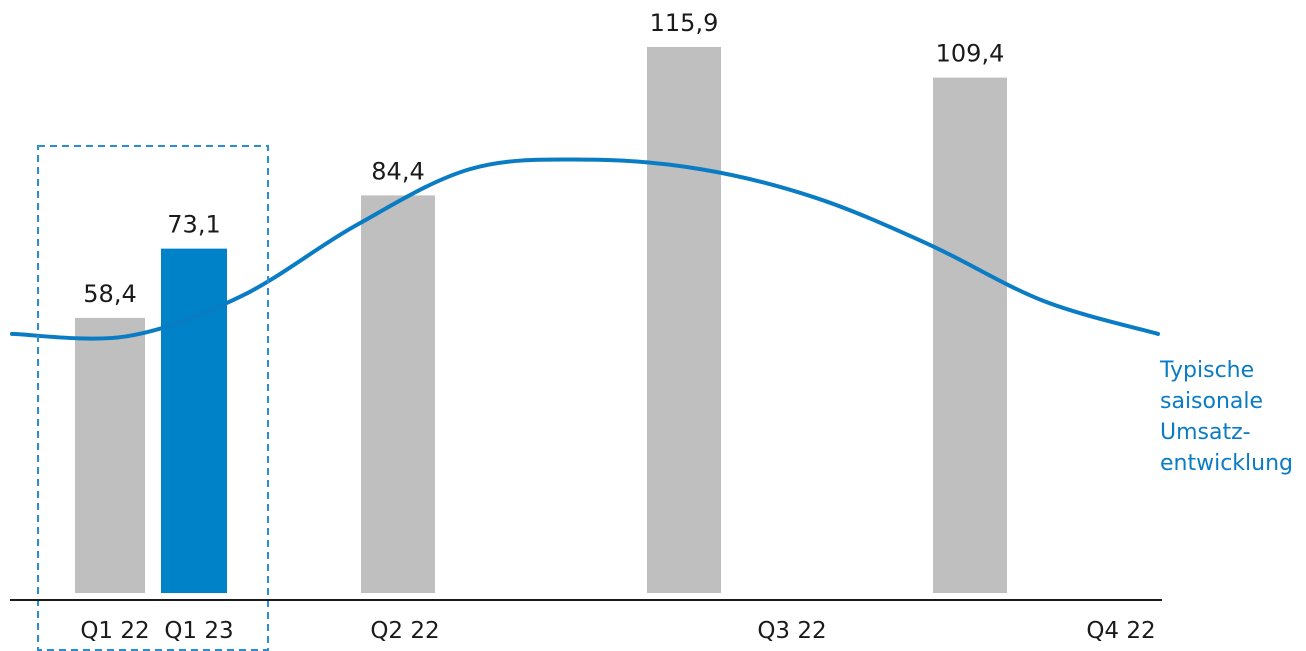 The height and width of the screenshot is (651, 1306). Describe the element at coordinates (109, 294) in the screenshot. I see `bar-value-label-1: 58,4` at that location.